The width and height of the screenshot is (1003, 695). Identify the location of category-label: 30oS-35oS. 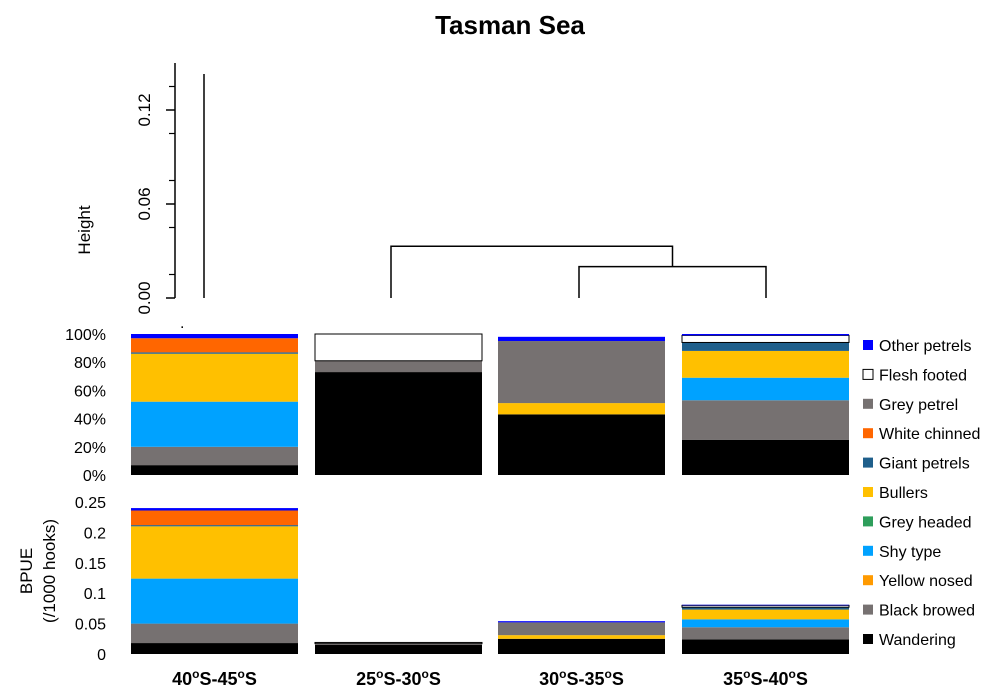
(581, 678).